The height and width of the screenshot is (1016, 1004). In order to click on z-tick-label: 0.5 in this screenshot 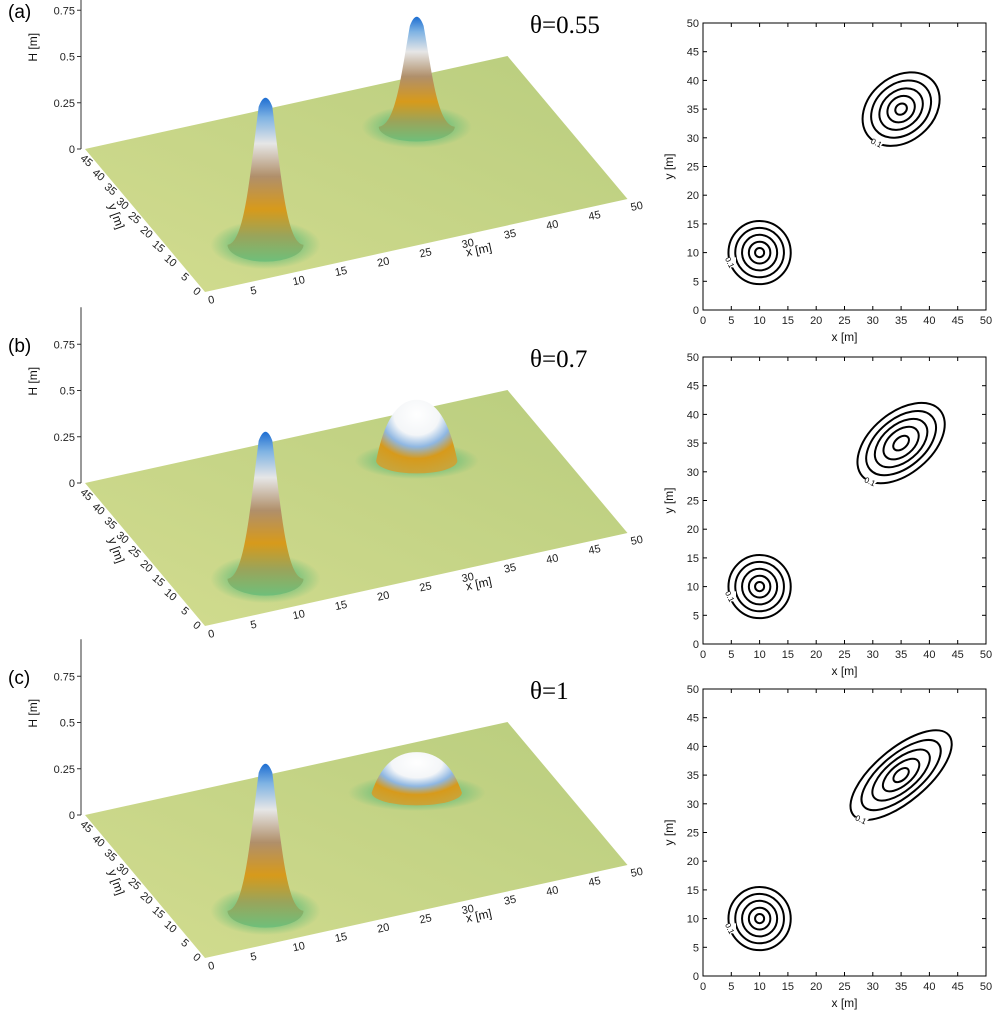, I will do `click(67, 724)`.